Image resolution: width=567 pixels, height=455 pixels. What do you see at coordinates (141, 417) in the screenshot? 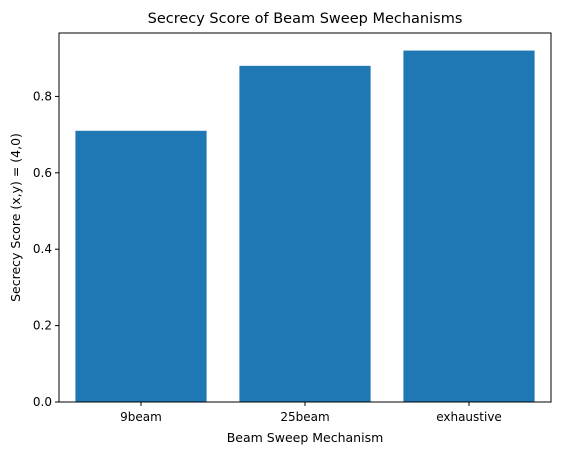
I see `x-tick-label-9beam: 9beam` at bounding box center [141, 417].